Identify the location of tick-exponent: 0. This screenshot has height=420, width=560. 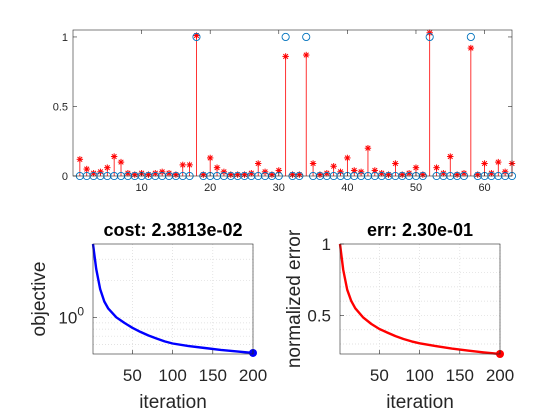
(80, 311).